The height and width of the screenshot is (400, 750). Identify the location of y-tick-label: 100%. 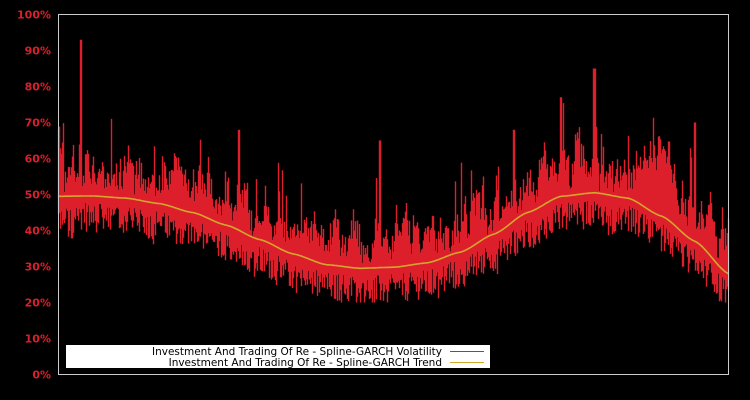
(34, 14).